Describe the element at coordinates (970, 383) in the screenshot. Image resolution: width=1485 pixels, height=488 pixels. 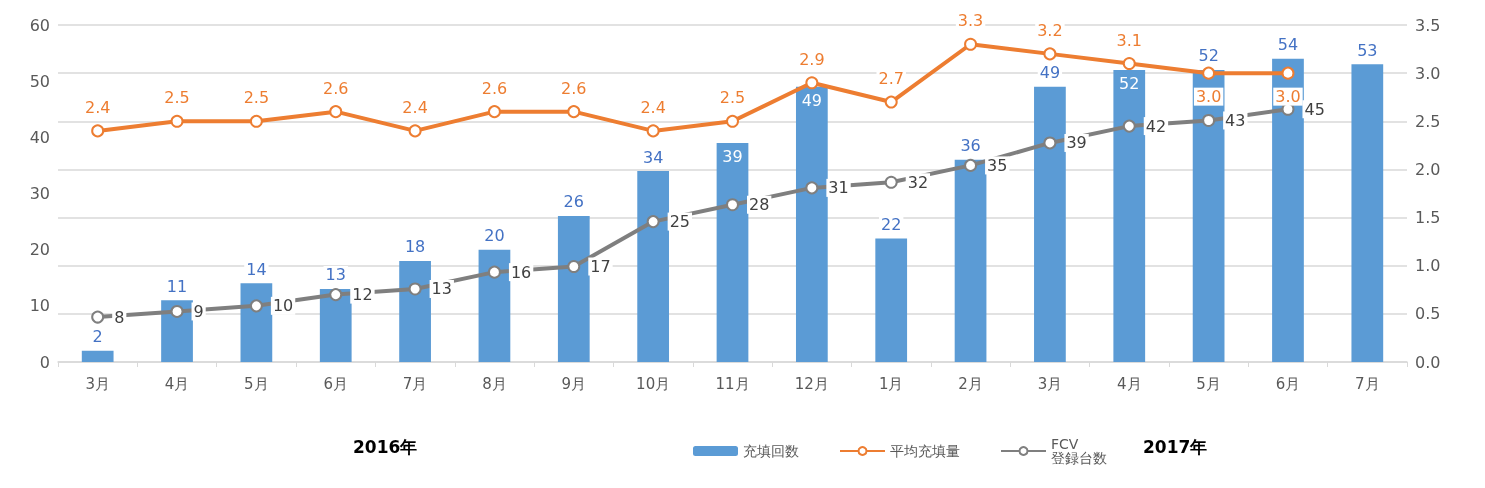
I see `x-tick-label: 2月` at that location.